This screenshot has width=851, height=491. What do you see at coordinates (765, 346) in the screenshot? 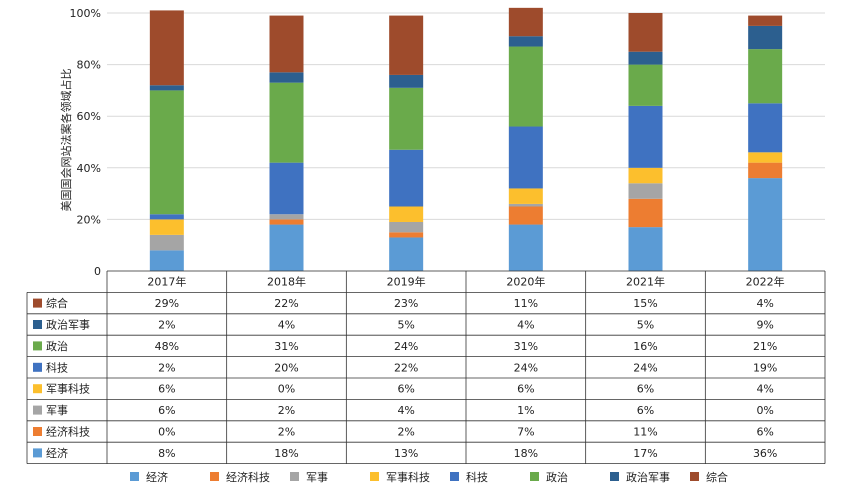
I see `data-label: 21%` at bounding box center [765, 346].